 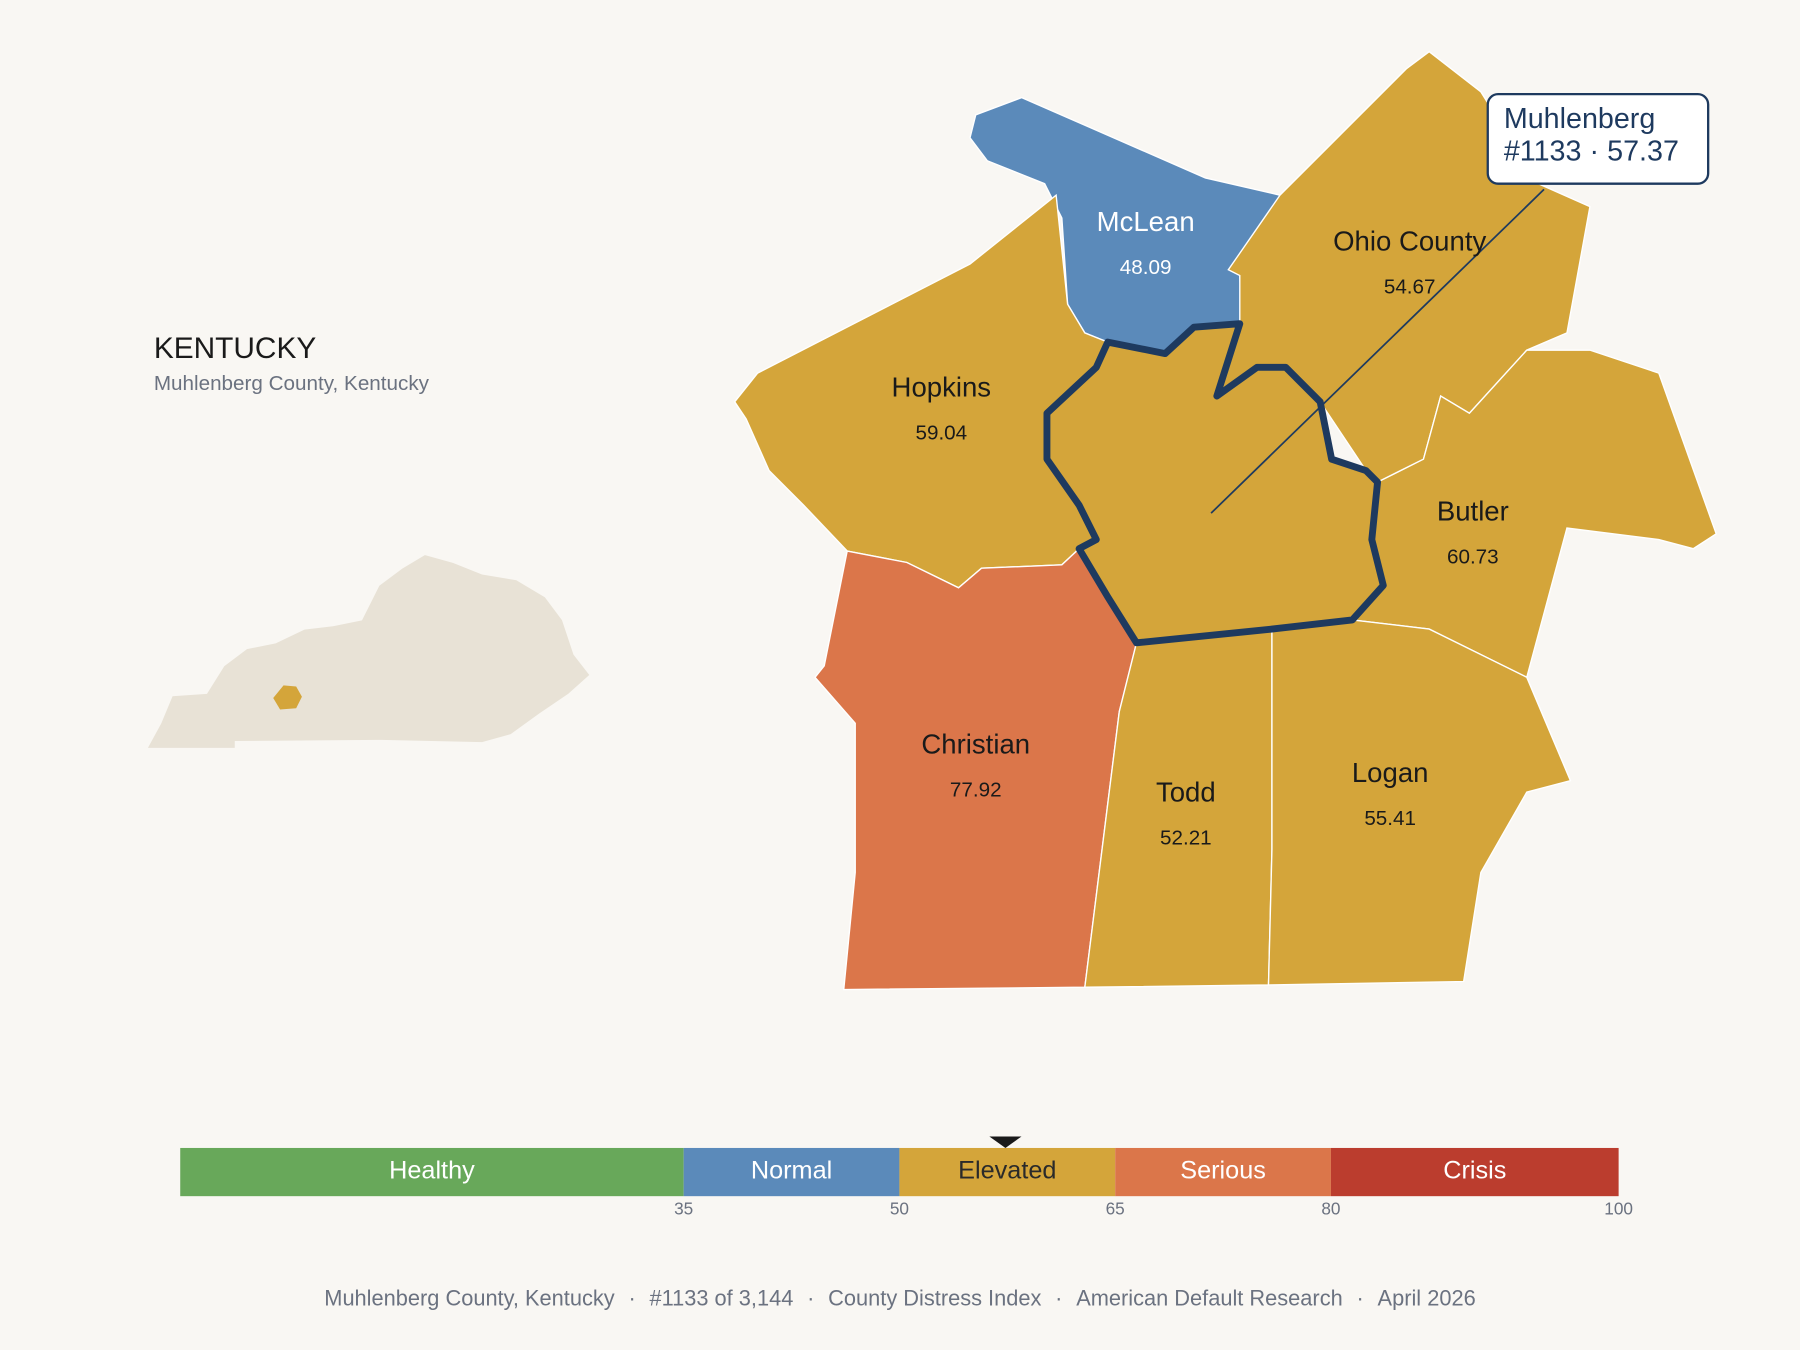 I want to click on footer-item: #1133 of 3,144, so click(x=722, y=1297).